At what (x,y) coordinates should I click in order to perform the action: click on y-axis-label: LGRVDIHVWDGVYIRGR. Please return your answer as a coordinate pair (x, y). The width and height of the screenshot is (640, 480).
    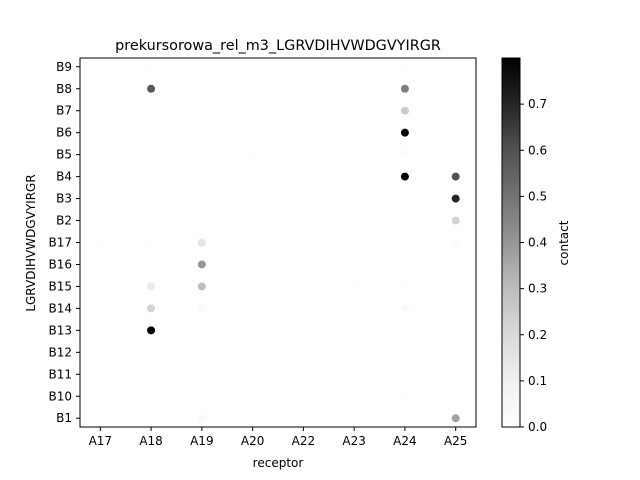
    Looking at the image, I should click on (31, 242).